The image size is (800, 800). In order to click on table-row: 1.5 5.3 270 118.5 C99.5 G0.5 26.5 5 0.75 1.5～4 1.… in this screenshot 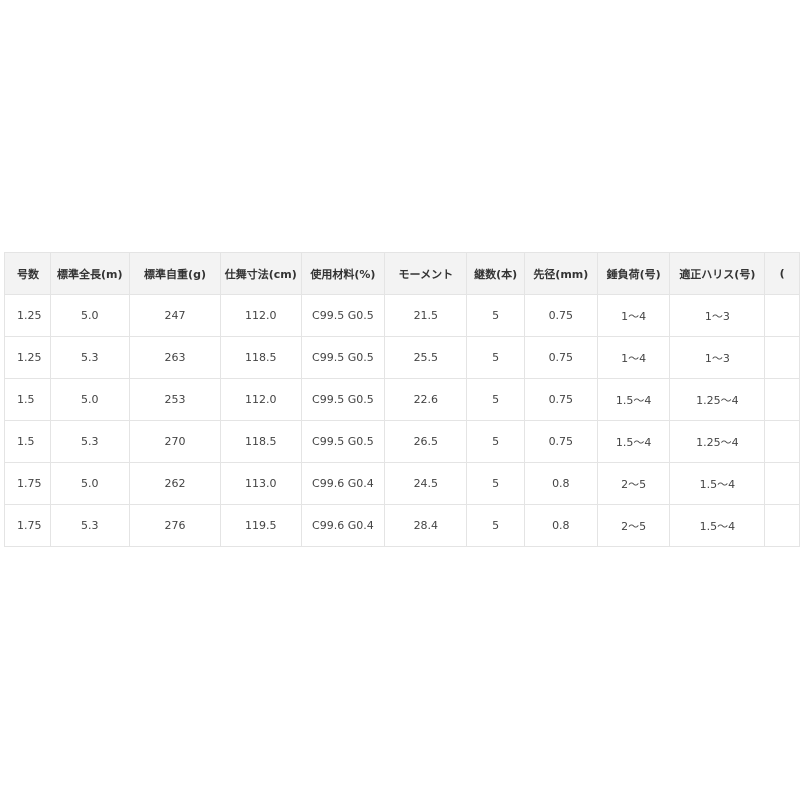, I will do `click(402, 441)`.